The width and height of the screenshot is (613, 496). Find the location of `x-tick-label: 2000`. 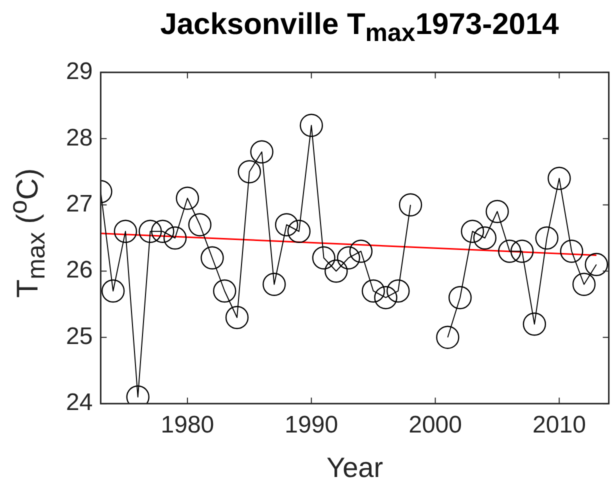

x-tick-label: 2000 is located at coordinates (435, 425).